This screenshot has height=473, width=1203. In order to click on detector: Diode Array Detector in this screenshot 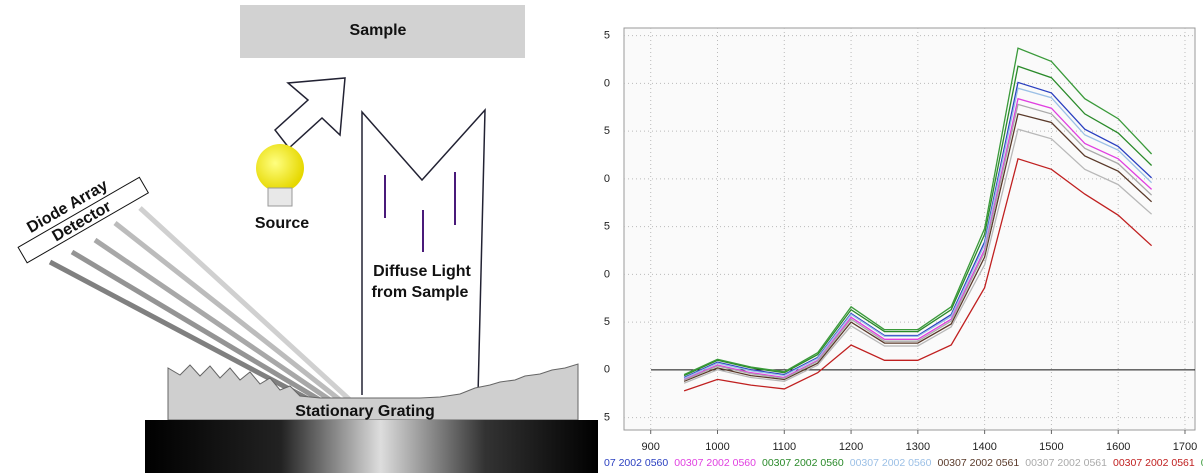, I will do `click(83, 220)`.